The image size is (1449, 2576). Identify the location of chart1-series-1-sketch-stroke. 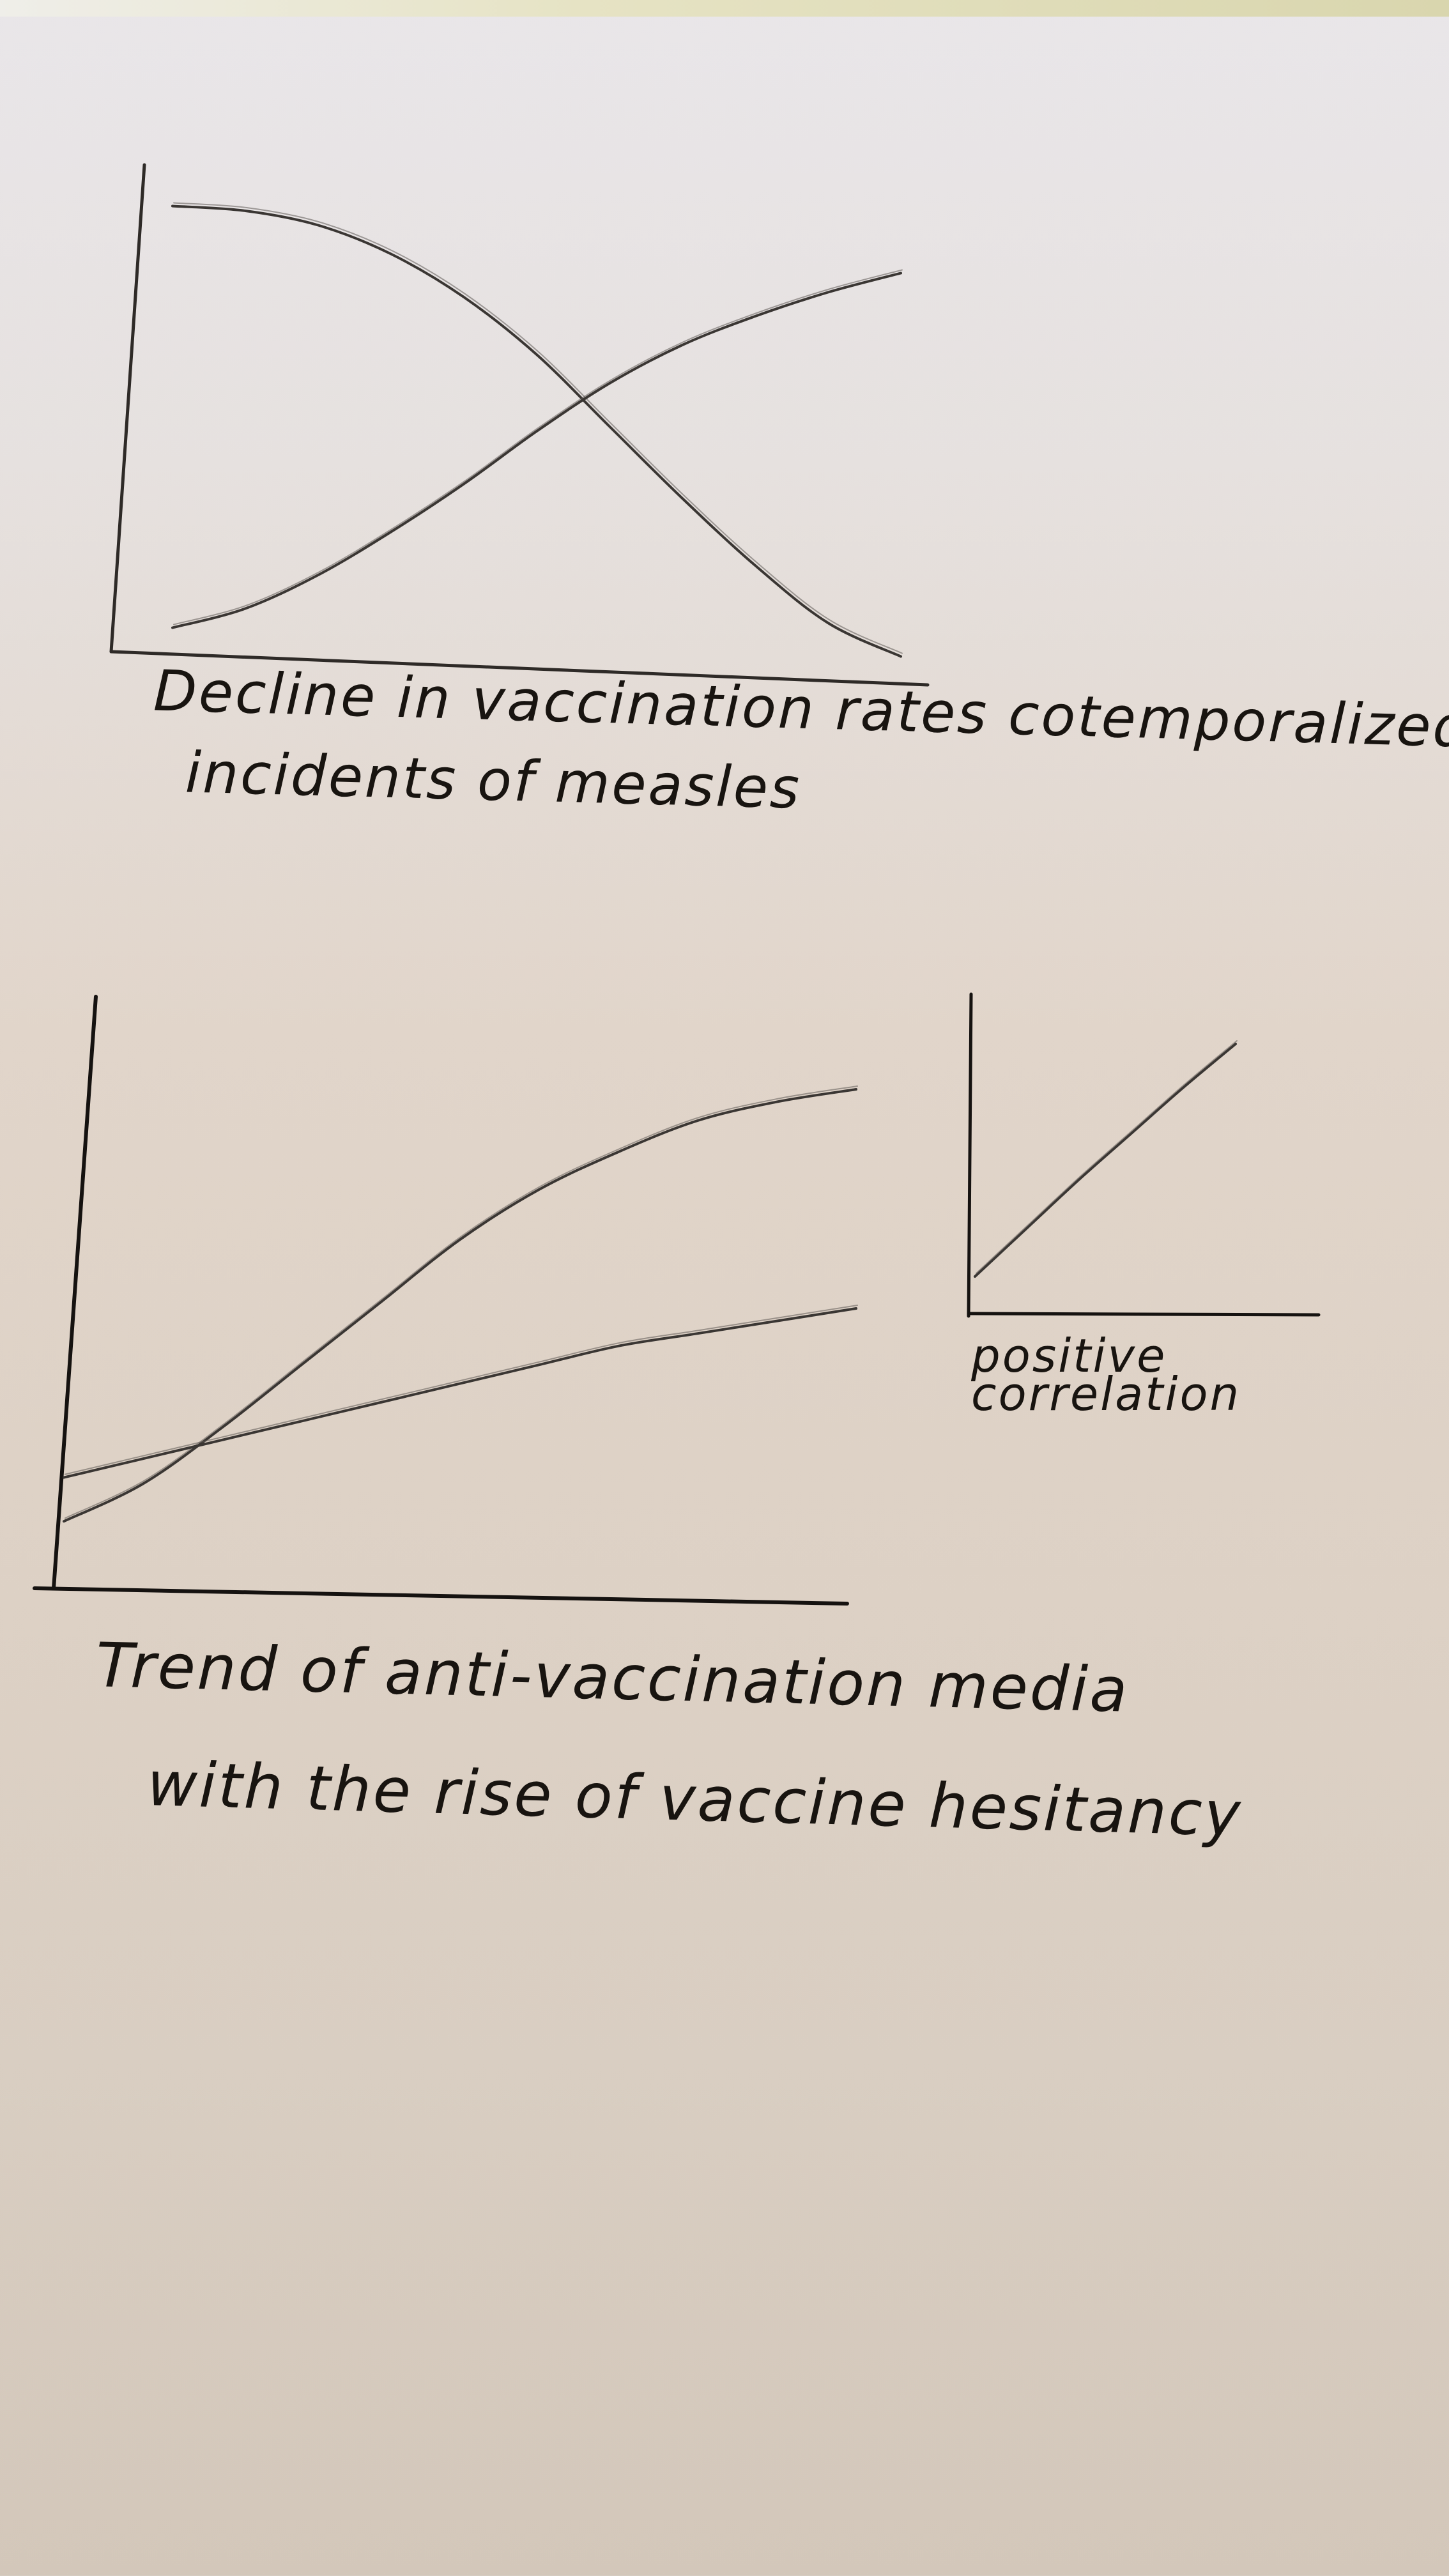
(538, 428).